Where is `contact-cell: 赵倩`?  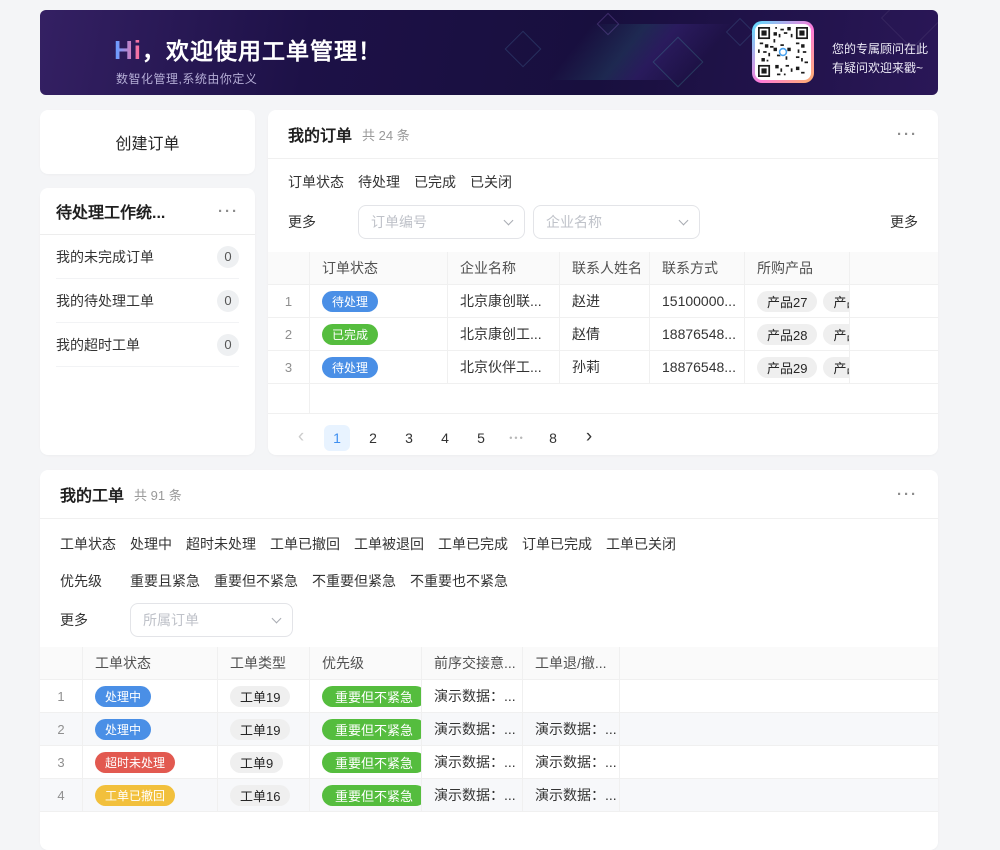
contact-cell: 赵倩 is located at coordinates (605, 334).